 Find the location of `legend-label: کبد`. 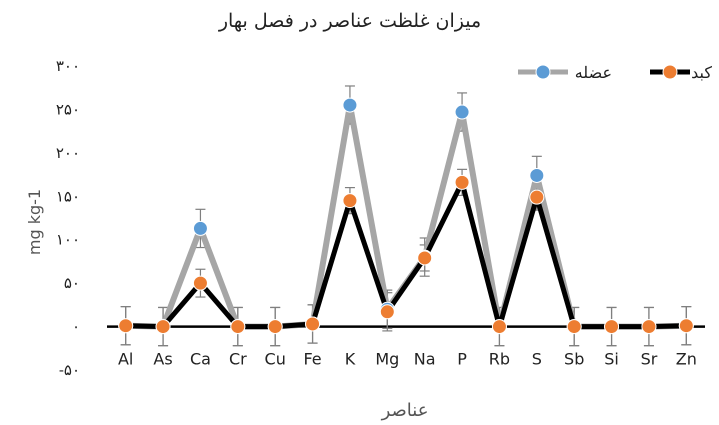

legend-label: کبد is located at coordinates (701, 72).